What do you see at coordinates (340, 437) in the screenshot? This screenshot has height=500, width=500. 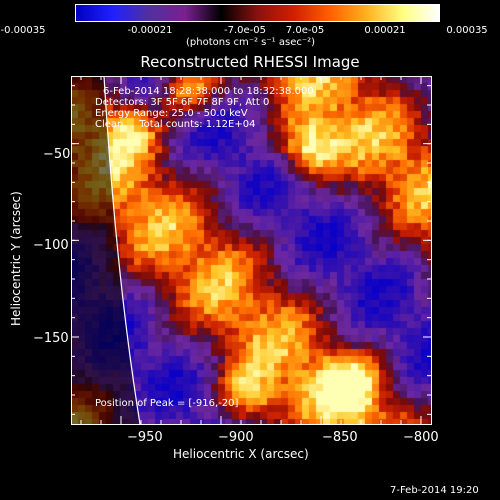 I see `x-tick-label: −850` at bounding box center [340, 437].